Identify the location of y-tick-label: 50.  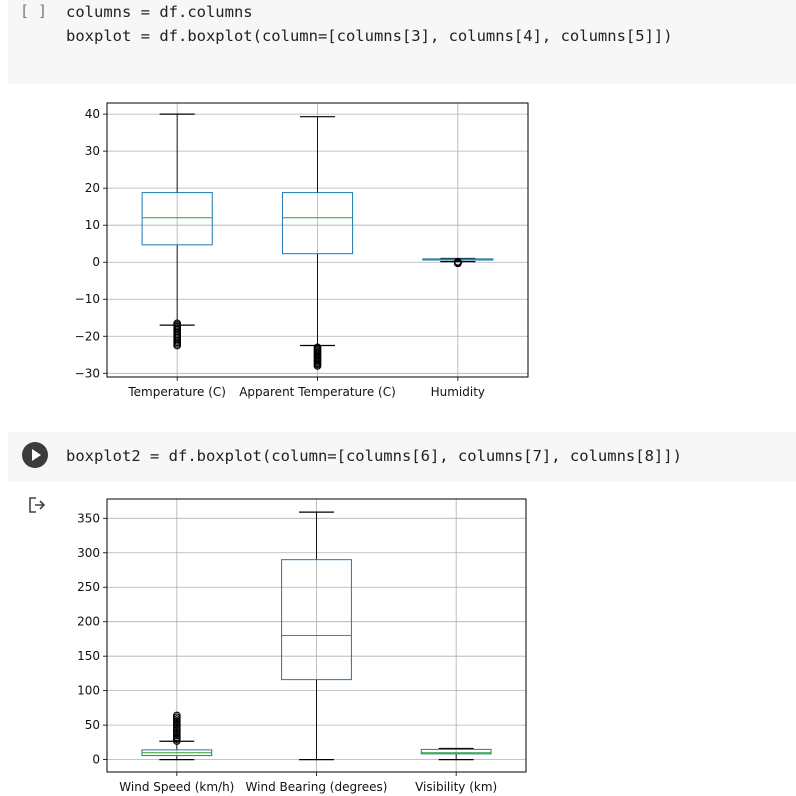
(92, 725).